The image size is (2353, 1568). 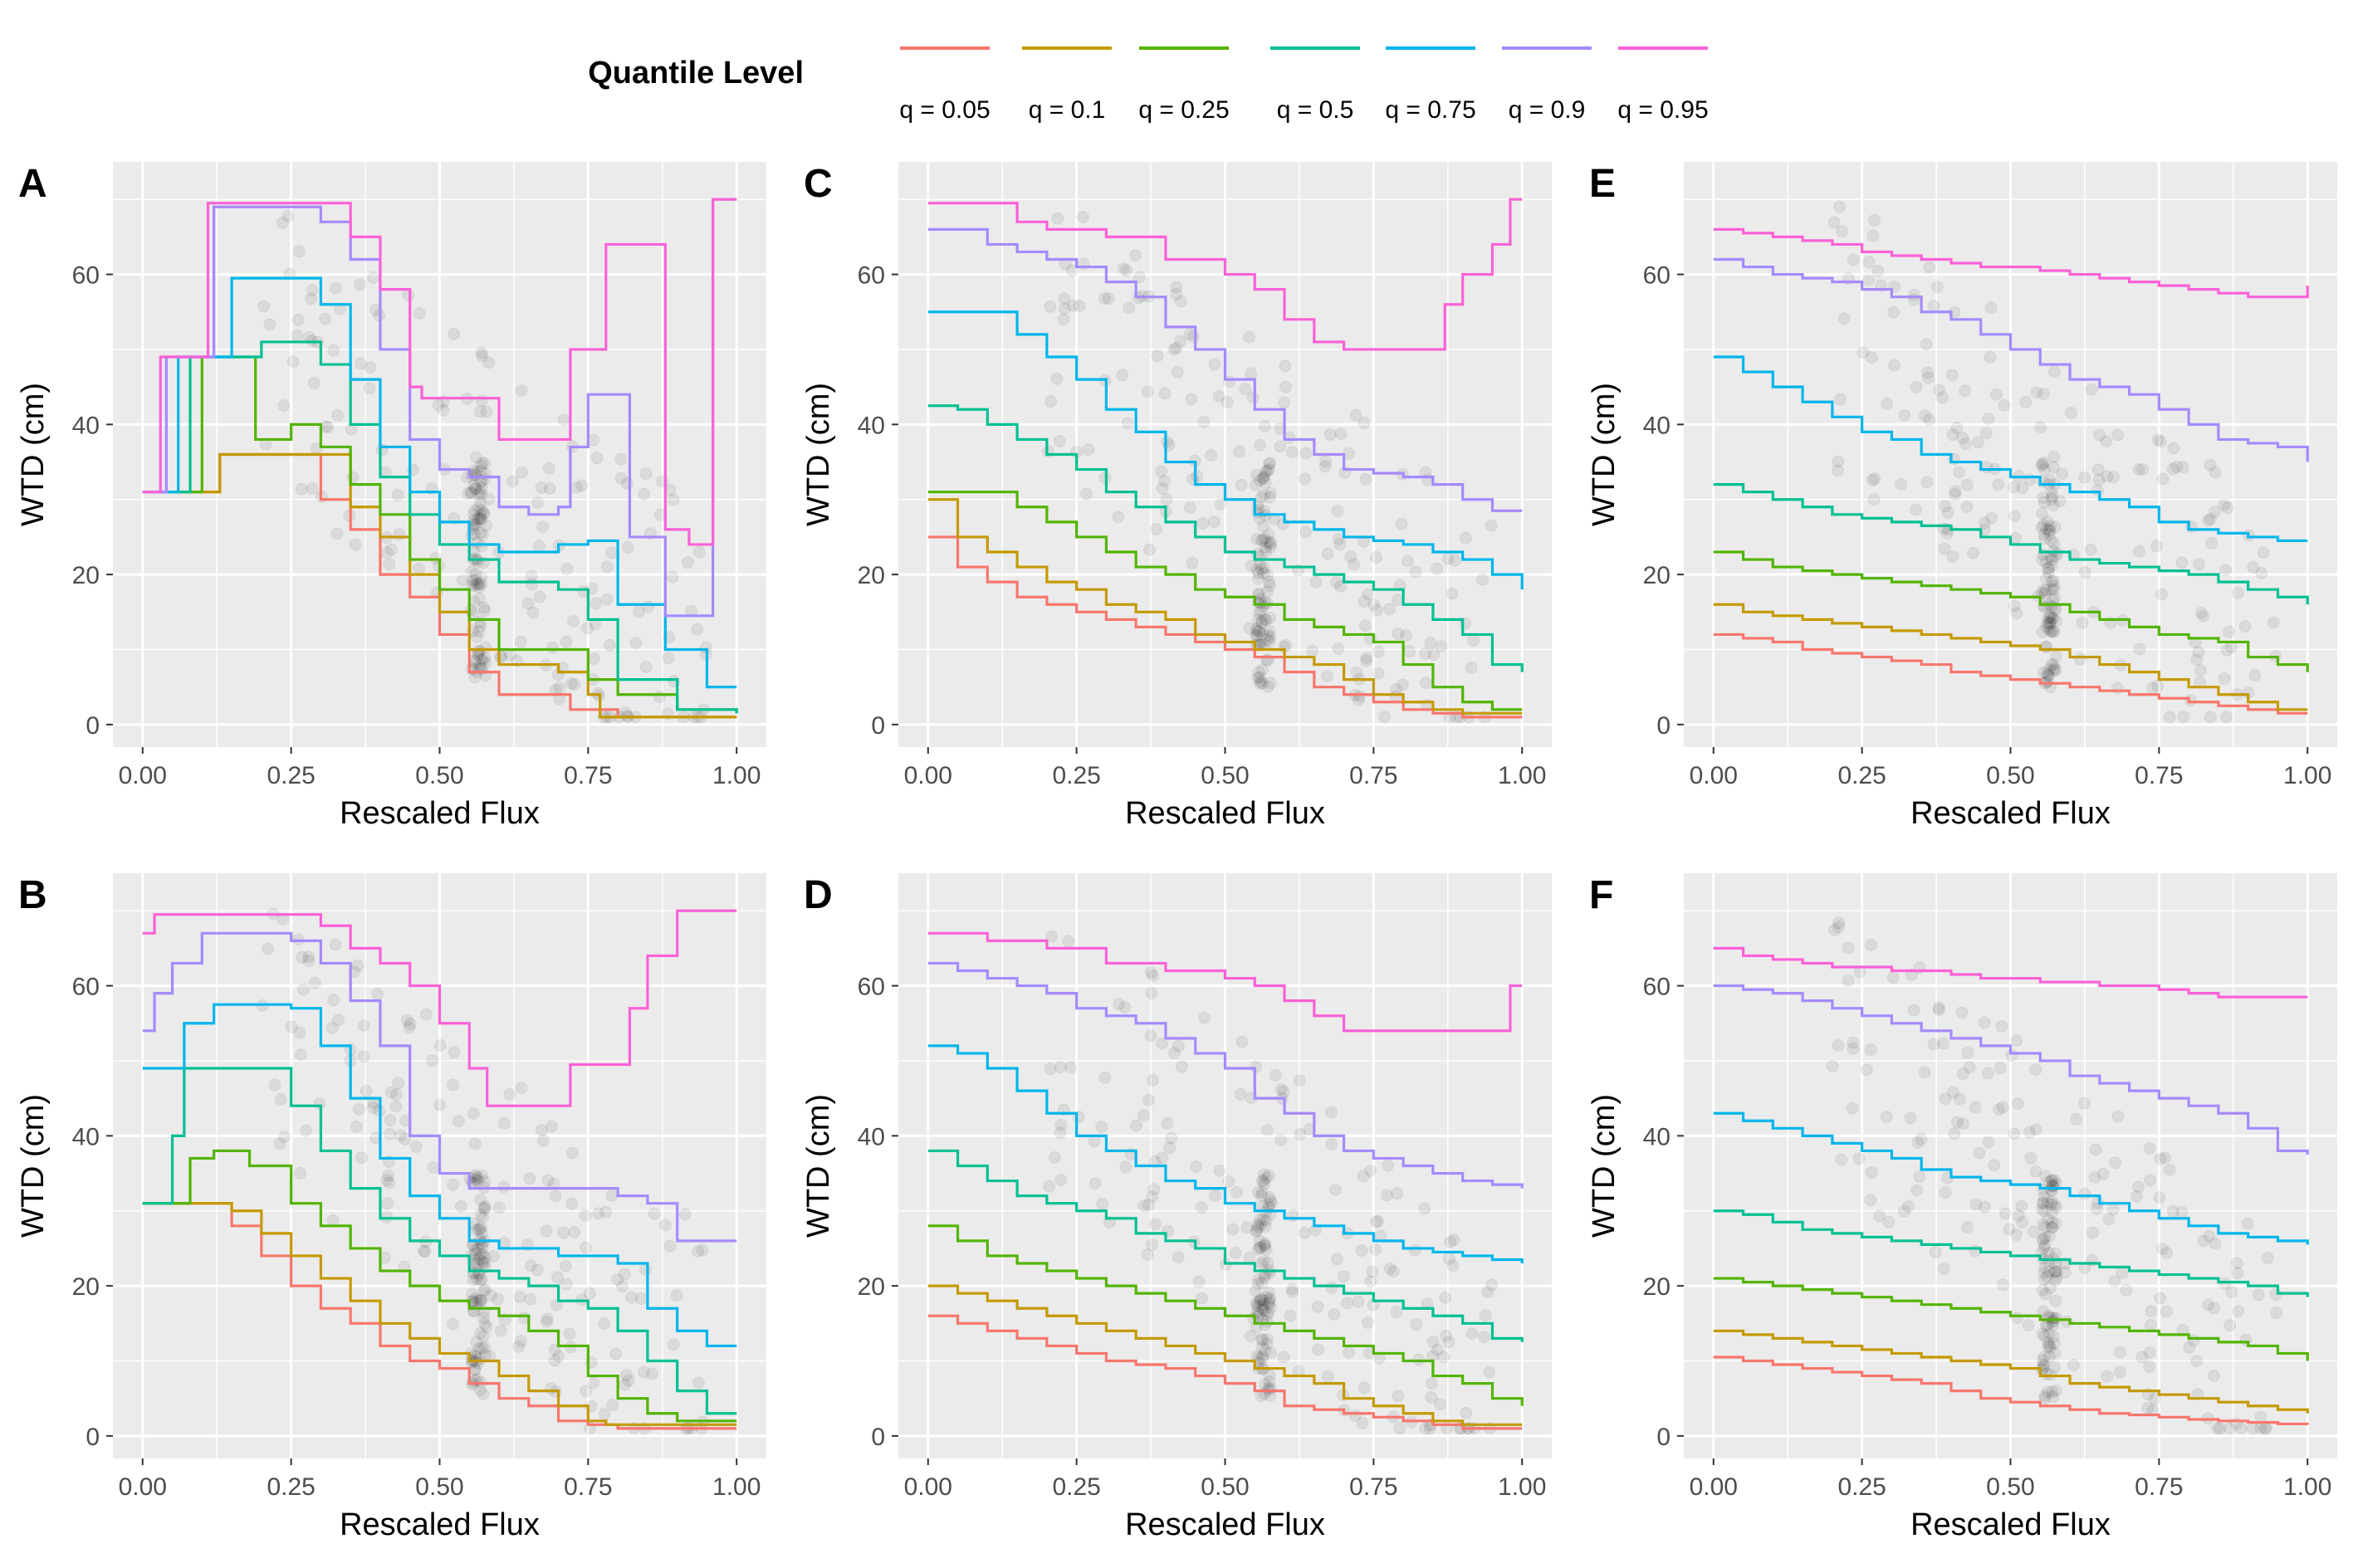 I want to click on panel-letter: E, so click(x=1602, y=184).